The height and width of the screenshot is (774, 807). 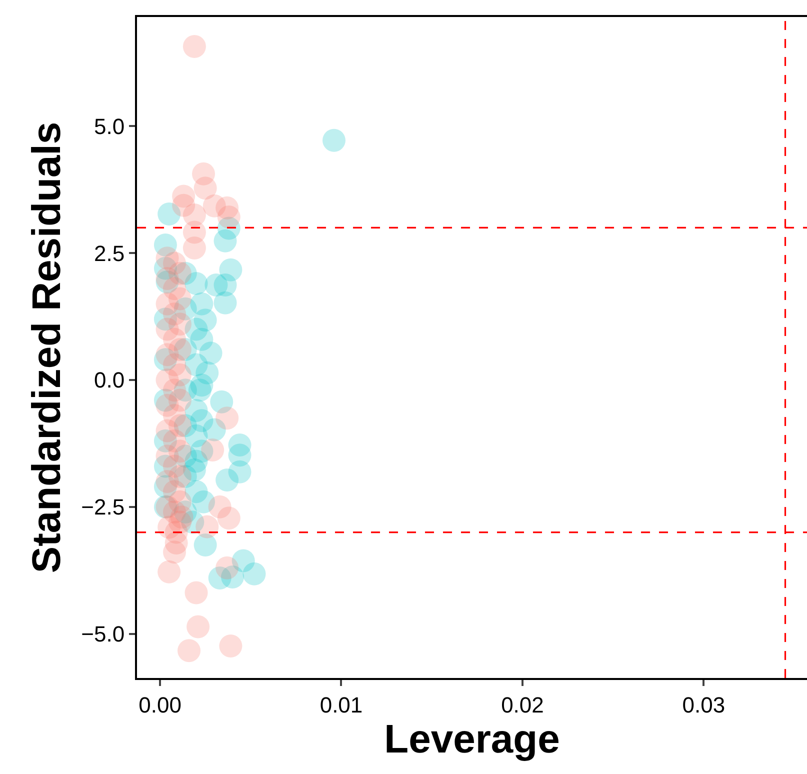 What do you see at coordinates (103, 507) in the screenshot?
I see `y-tick-label: −2.5` at bounding box center [103, 507].